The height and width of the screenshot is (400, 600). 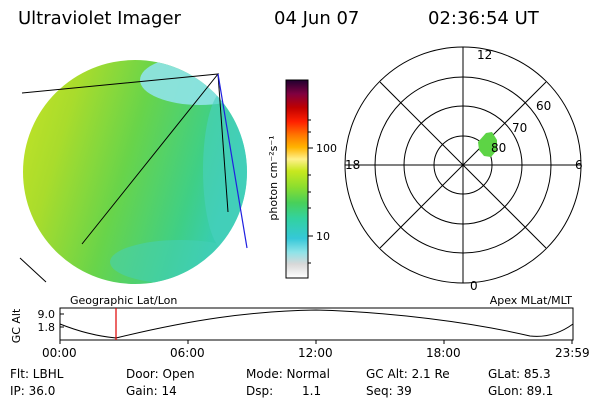 What do you see at coordinates (33, 391) in the screenshot?
I see `ip-status: IP: 36.0` at bounding box center [33, 391].